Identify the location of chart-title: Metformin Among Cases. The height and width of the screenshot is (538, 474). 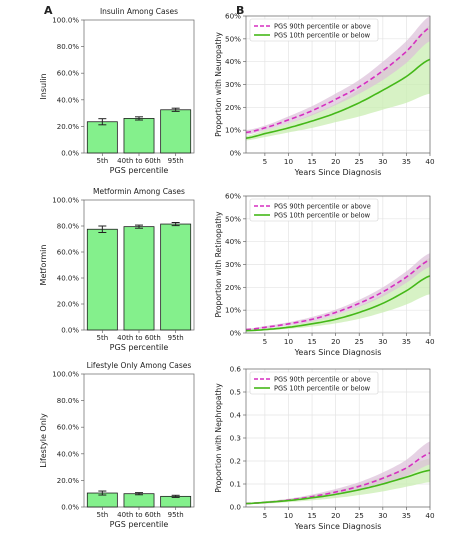
(139, 191).